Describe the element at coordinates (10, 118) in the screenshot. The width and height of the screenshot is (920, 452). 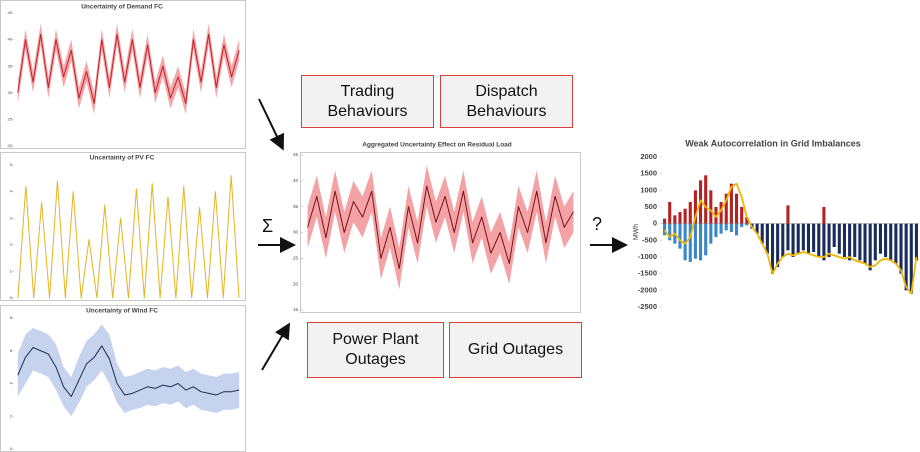
I see `y-tick-label: 25` at that location.